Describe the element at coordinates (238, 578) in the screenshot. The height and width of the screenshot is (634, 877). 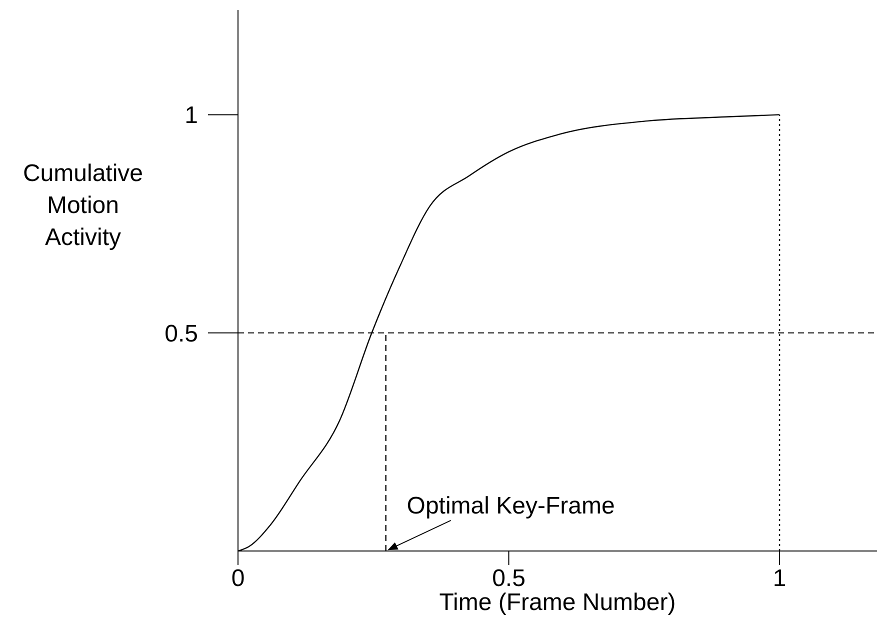
I see `x-tick-label: 0` at that location.